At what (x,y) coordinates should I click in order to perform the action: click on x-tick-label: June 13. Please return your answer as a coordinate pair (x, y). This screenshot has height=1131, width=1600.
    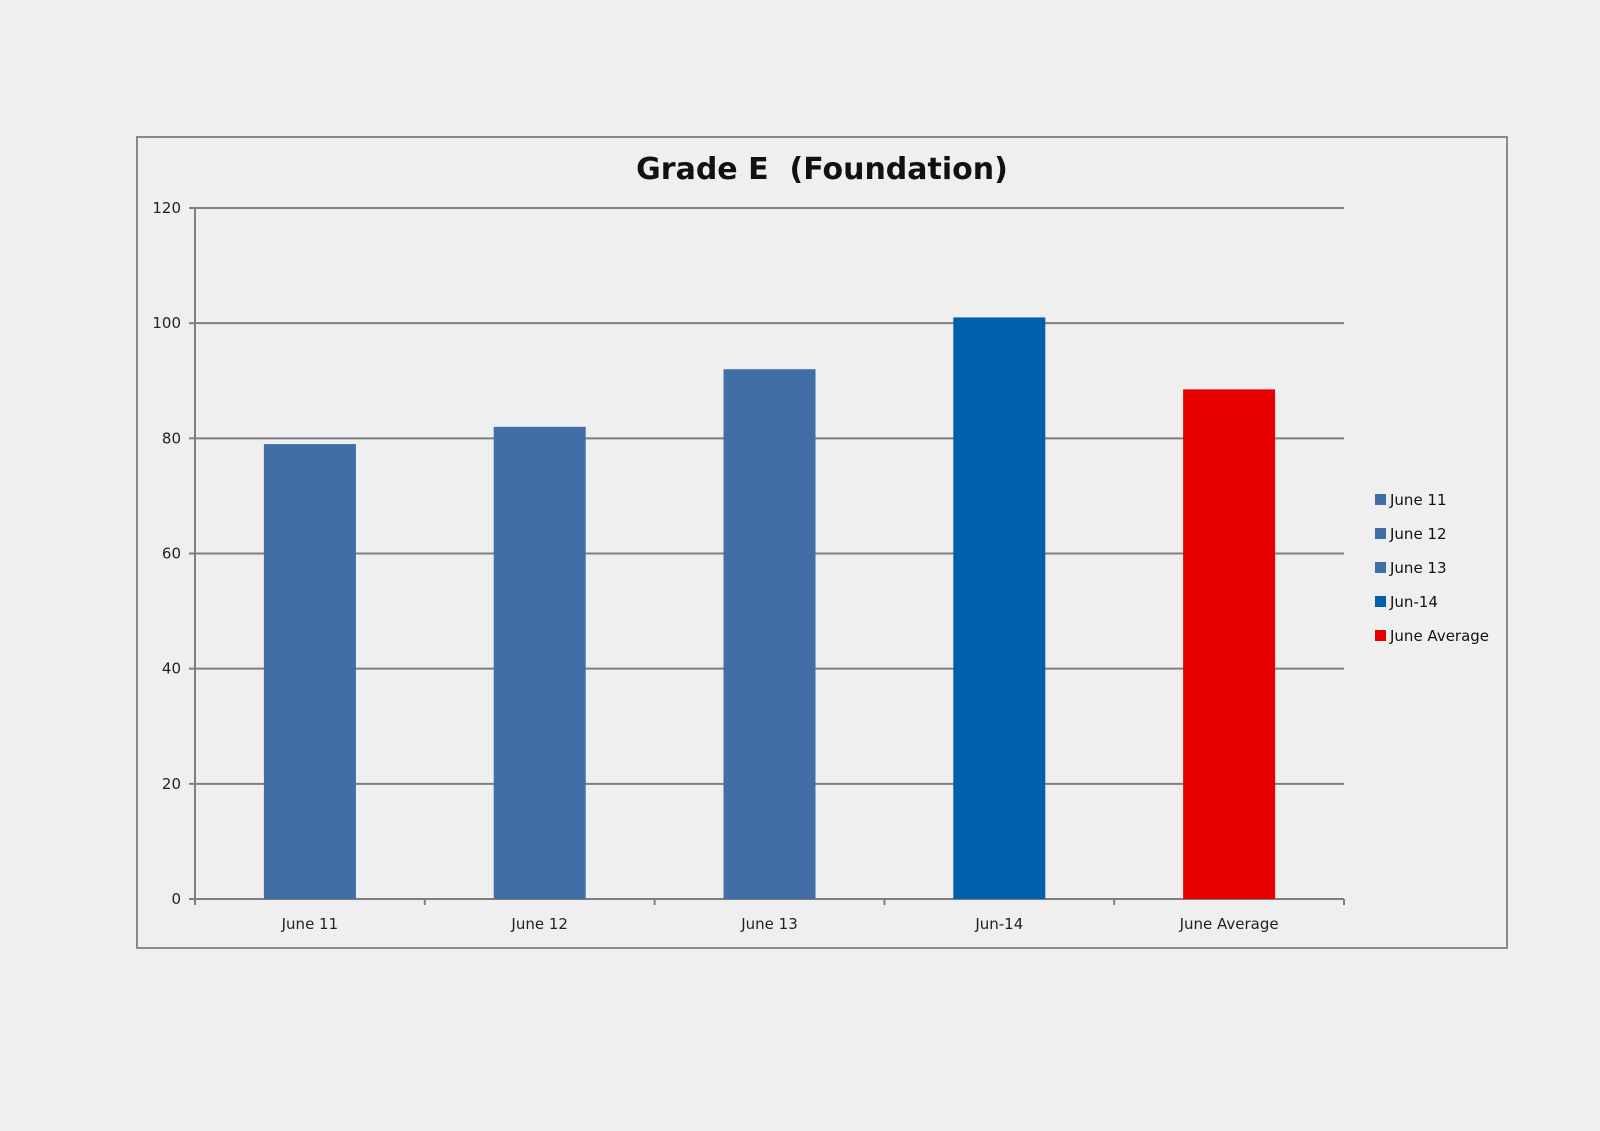
    Looking at the image, I should click on (769, 924).